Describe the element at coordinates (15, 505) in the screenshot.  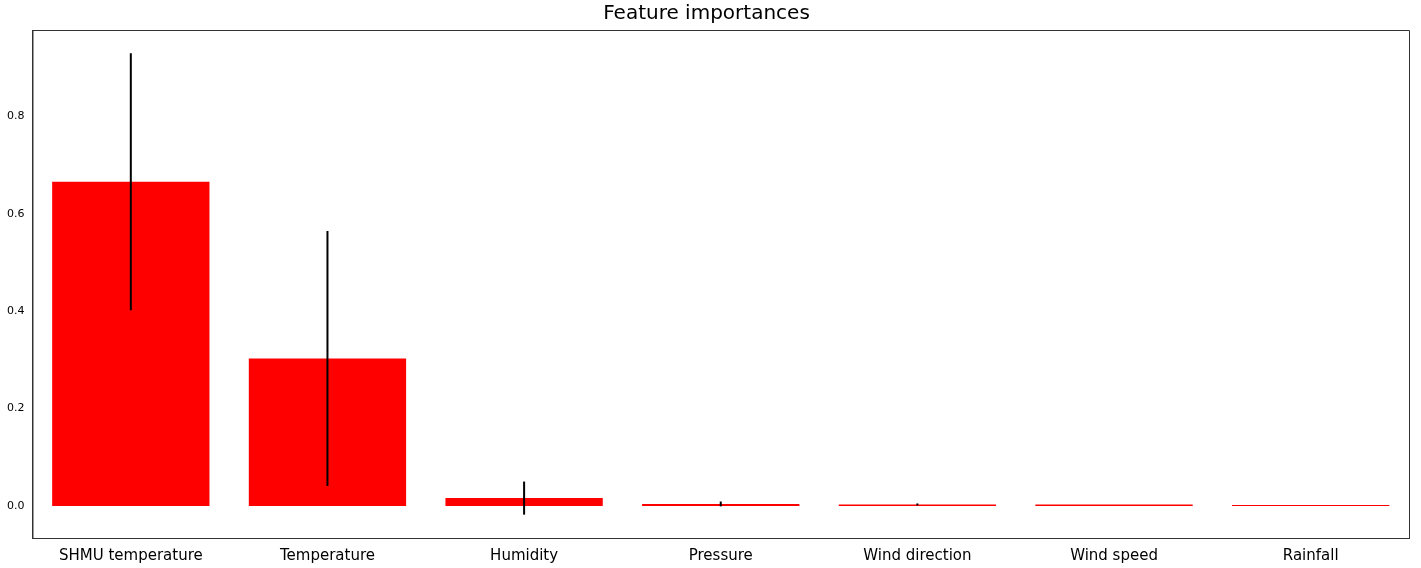
I see `y-tick-label: 0.0` at that location.